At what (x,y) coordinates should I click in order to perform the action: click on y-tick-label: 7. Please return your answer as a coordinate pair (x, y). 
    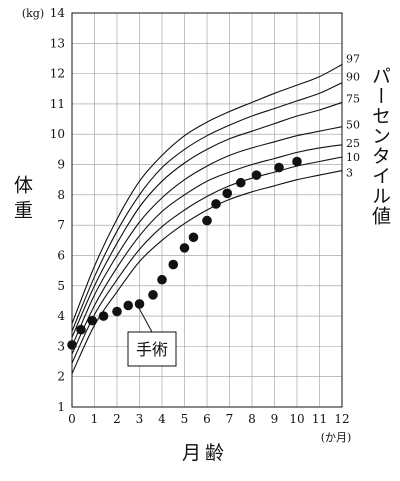
    Looking at the image, I should click on (61, 225).